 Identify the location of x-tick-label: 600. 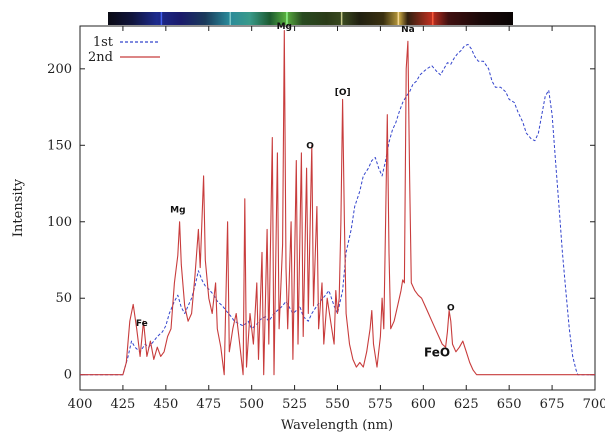
(423, 404).